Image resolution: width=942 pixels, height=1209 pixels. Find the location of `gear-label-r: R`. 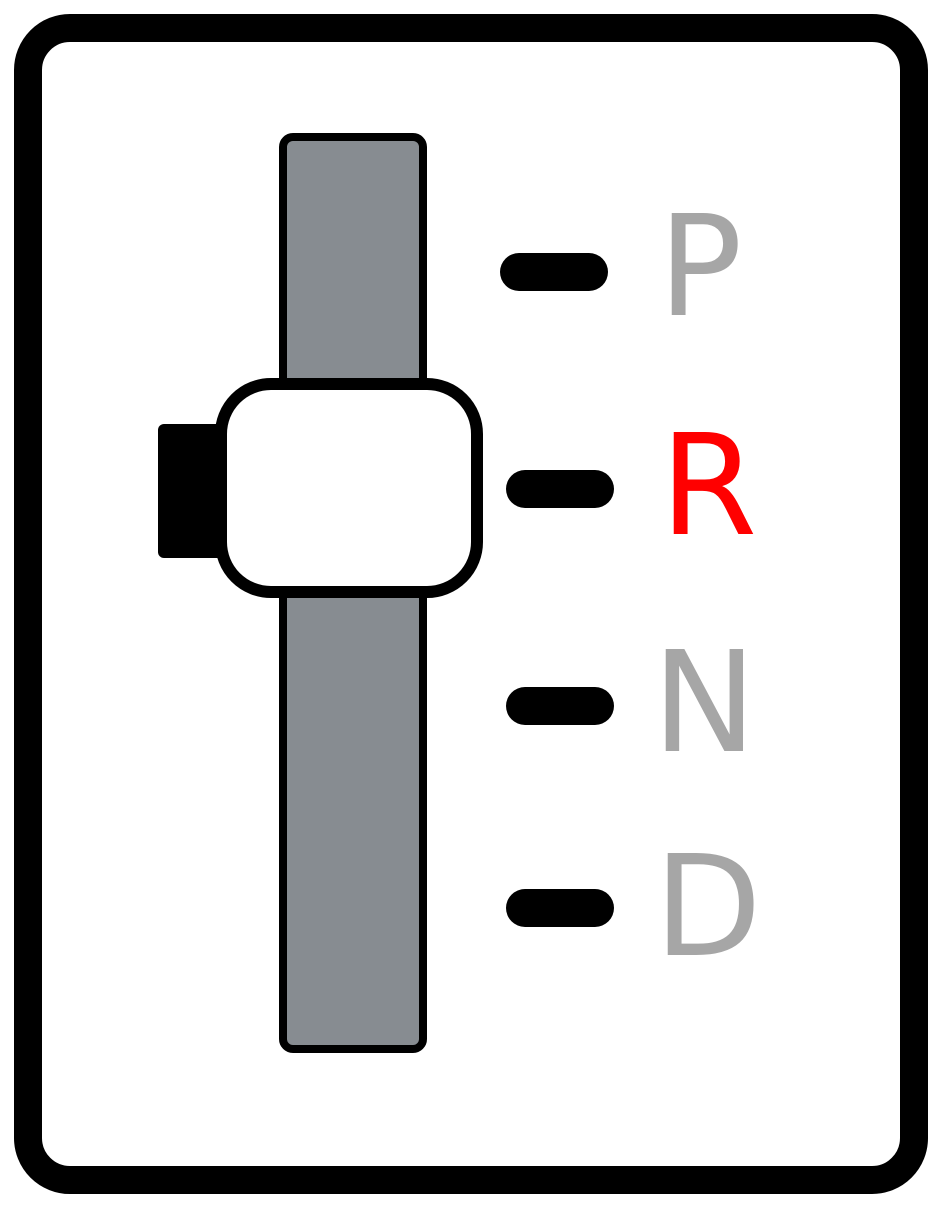

gear-label-r: R is located at coordinates (709, 486).